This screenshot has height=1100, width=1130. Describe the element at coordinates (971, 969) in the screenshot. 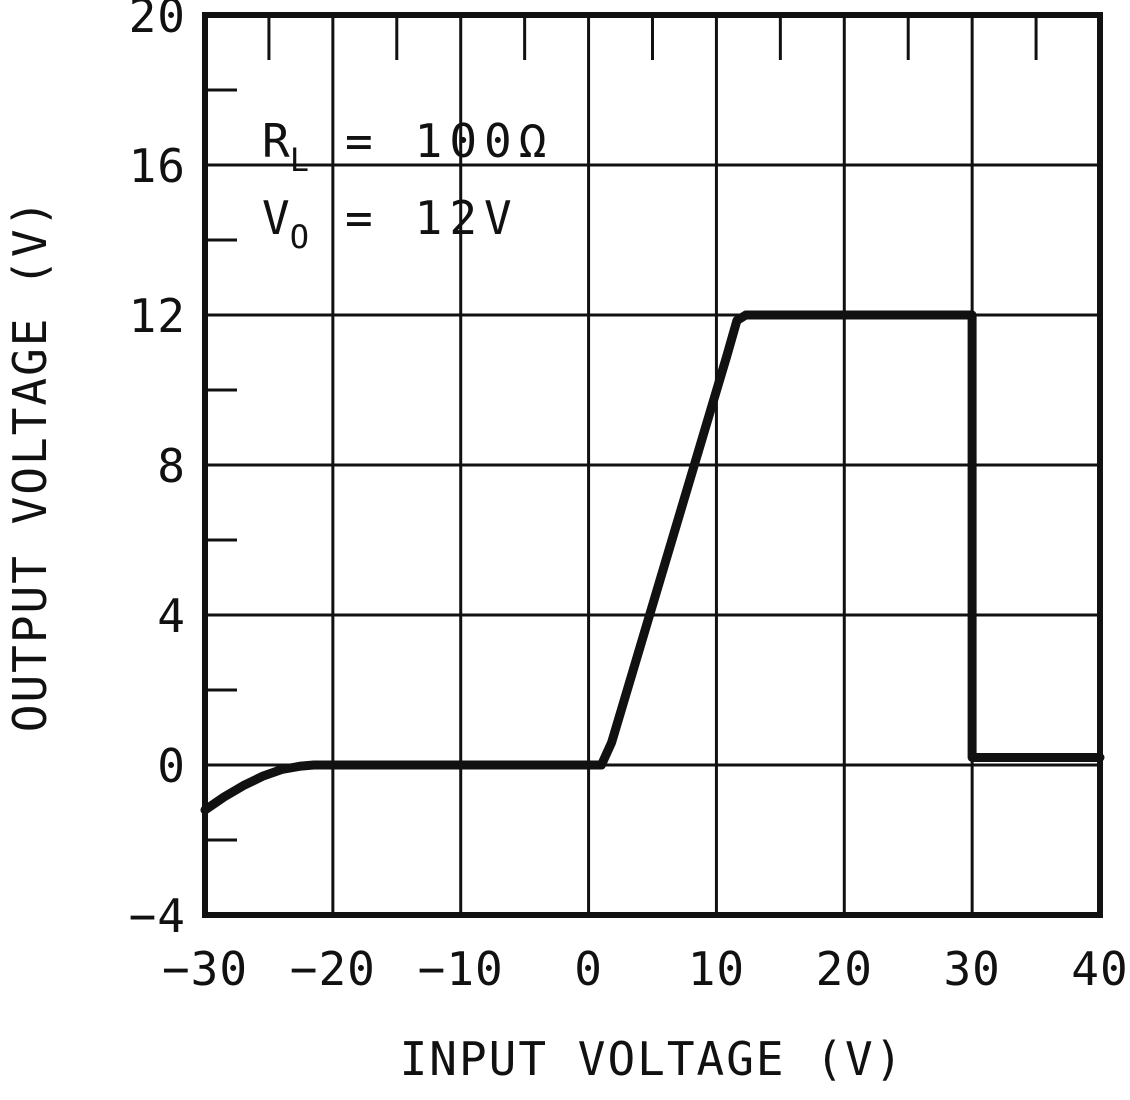

I see `x-tick-label: 30` at that location.